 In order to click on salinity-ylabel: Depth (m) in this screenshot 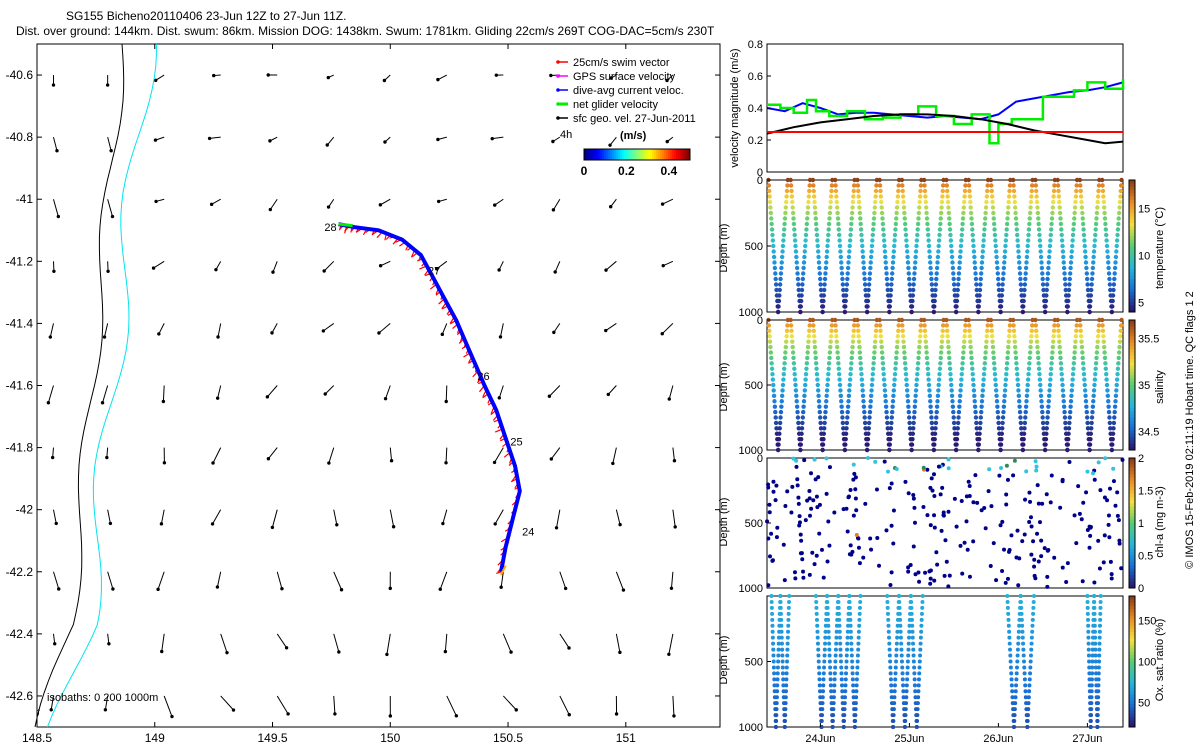, I will do `click(724, 387)`.